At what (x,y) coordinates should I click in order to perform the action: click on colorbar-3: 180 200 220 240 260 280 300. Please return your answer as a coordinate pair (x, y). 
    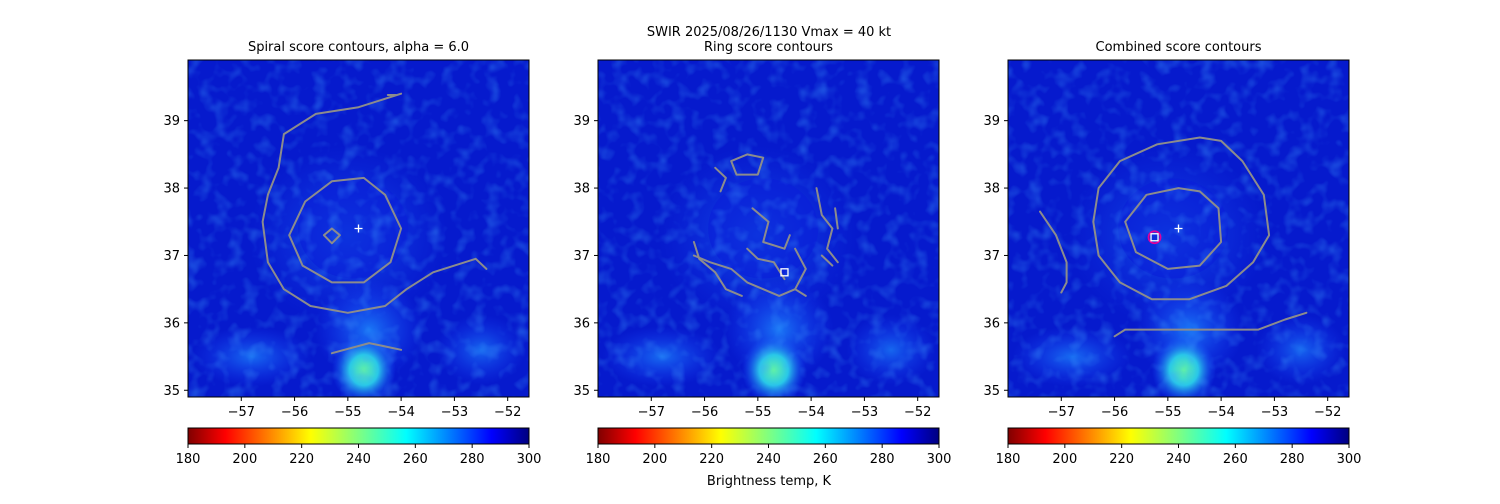
    Looking at the image, I should click on (1179, 447).